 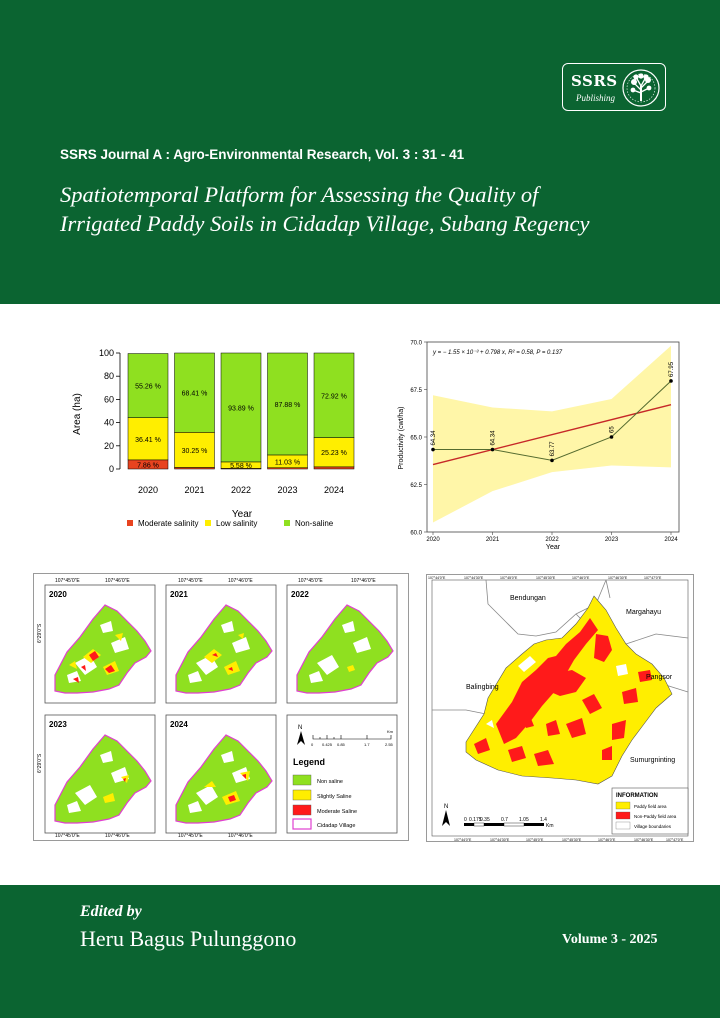 What do you see at coordinates (334, 490) in the screenshot?
I see `bar-xtick-label: 2024` at bounding box center [334, 490].